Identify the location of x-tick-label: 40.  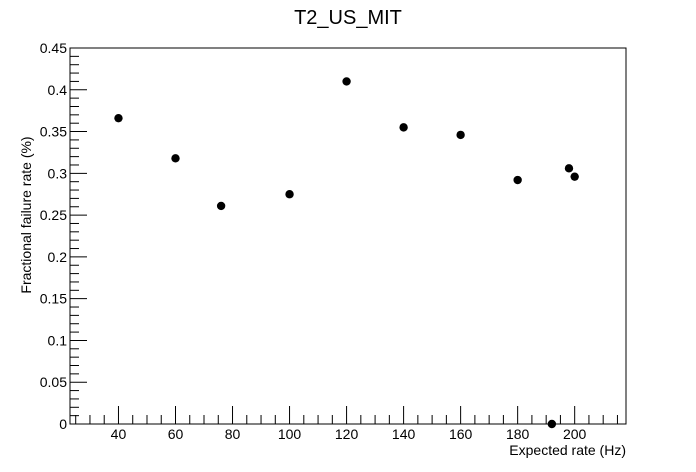
(119, 434).